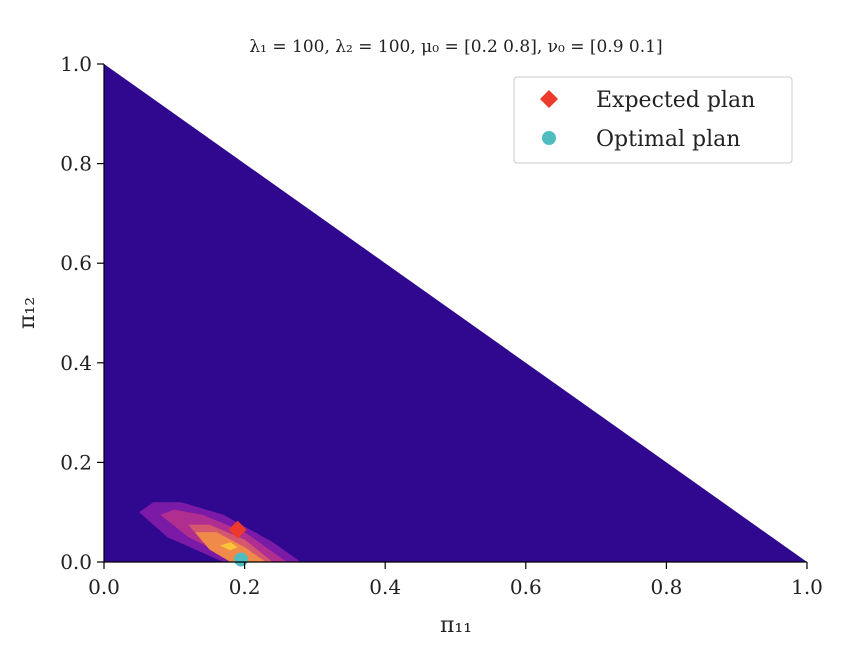 The width and height of the screenshot is (862, 650). What do you see at coordinates (237, 529) in the screenshot?
I see `expected-plan-point` at bounding box center [237, 529].